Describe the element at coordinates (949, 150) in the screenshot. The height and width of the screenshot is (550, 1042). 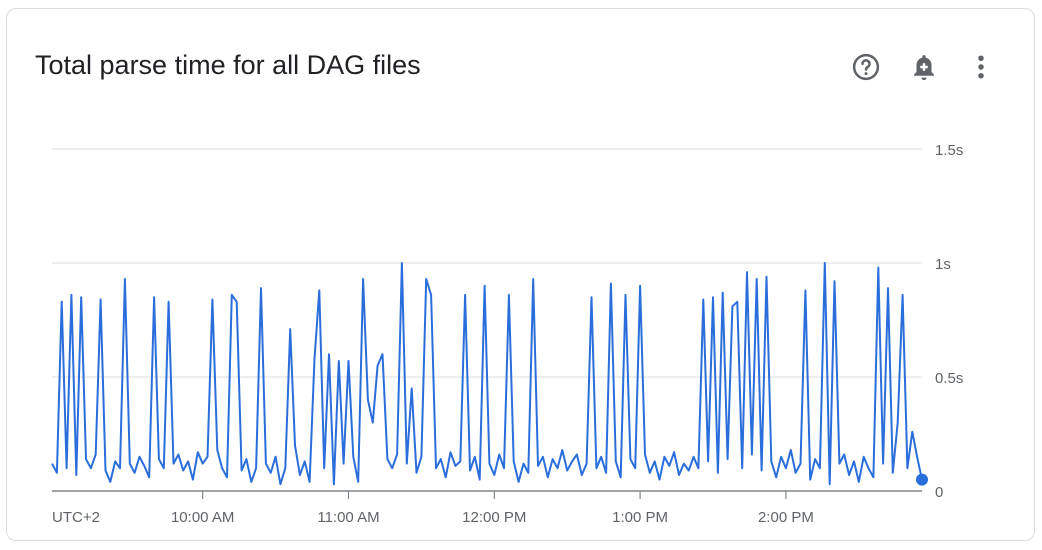
I see `y-tick-label: 1.5s` at that location.